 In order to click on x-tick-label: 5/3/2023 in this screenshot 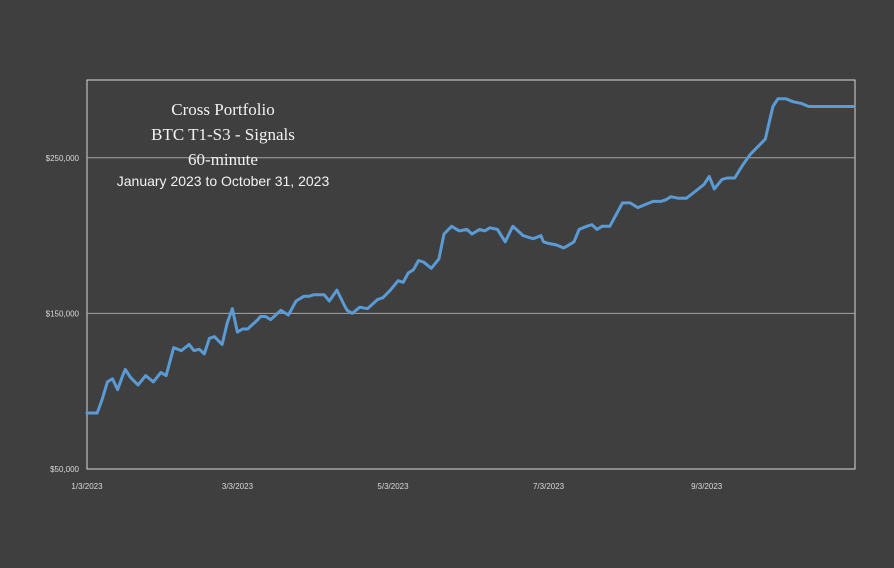, I will do `click(393, 486)`.